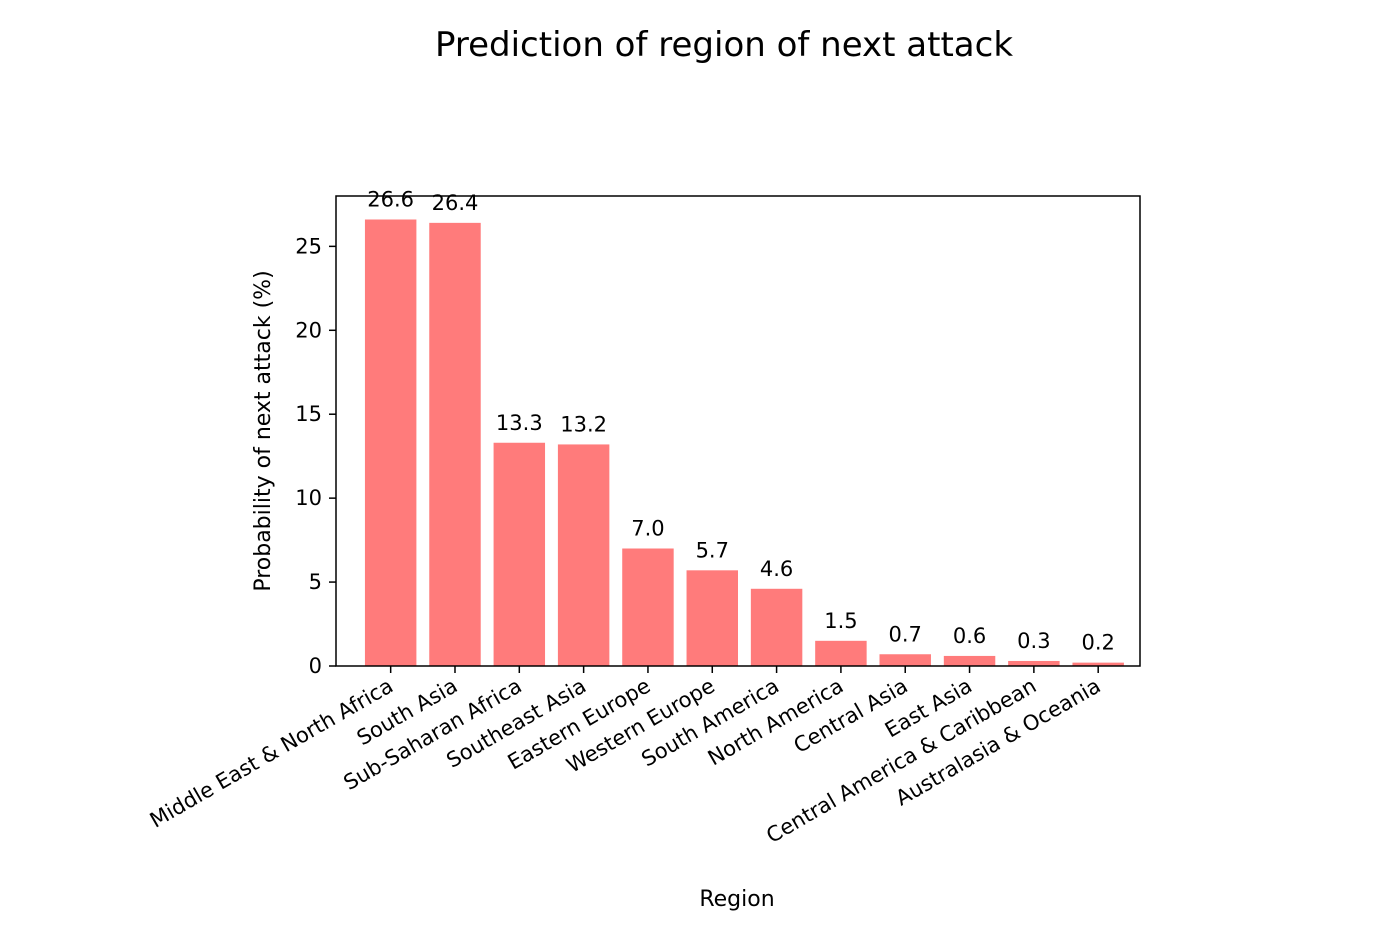 This screenshot has width=1379, height=933. I want to click on y-tick-label: 15, so click(308, 414).